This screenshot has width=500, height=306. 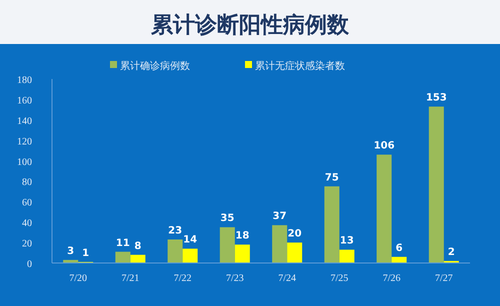 I want to click on y-tick-label: 60, so click(x=27, y=203).